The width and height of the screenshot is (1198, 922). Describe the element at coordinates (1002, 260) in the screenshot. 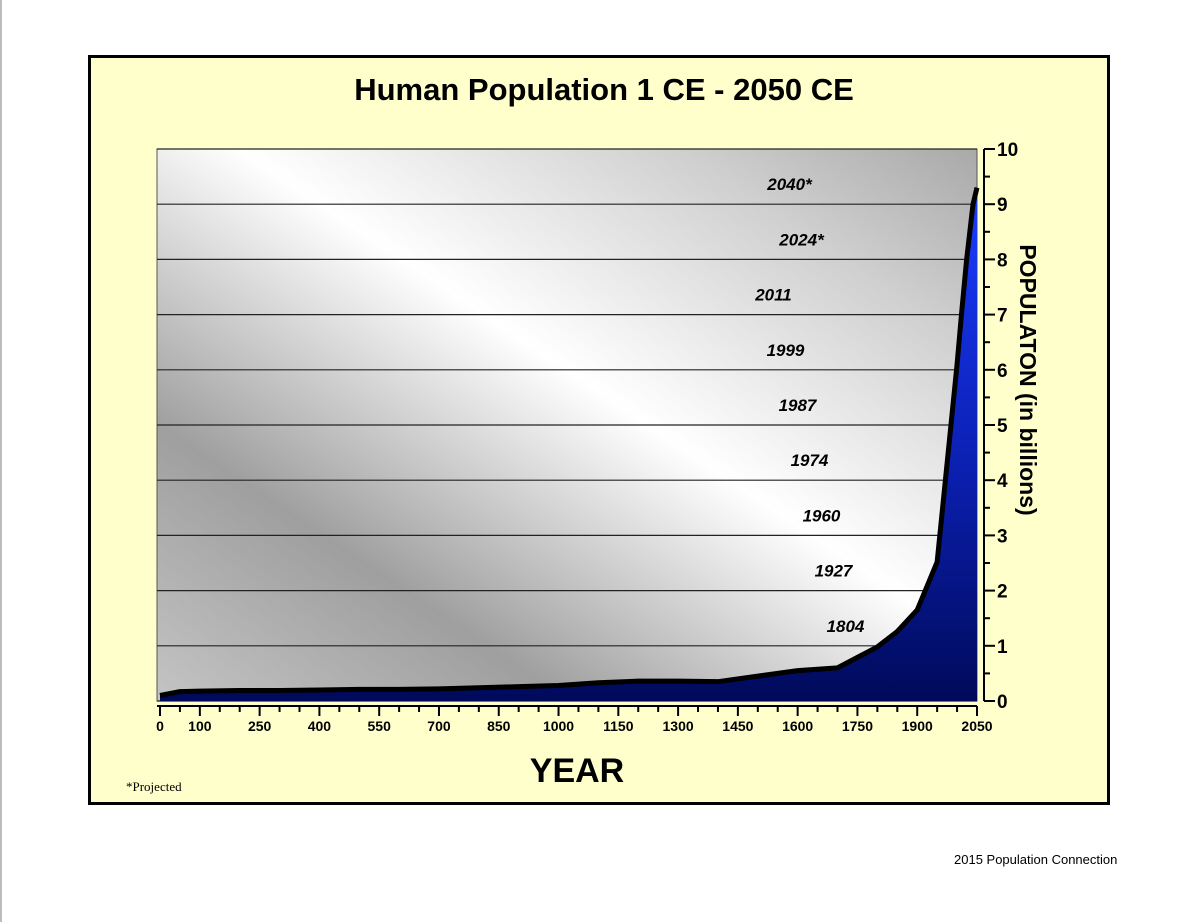

I see `y-tick-label: 8` at that location.